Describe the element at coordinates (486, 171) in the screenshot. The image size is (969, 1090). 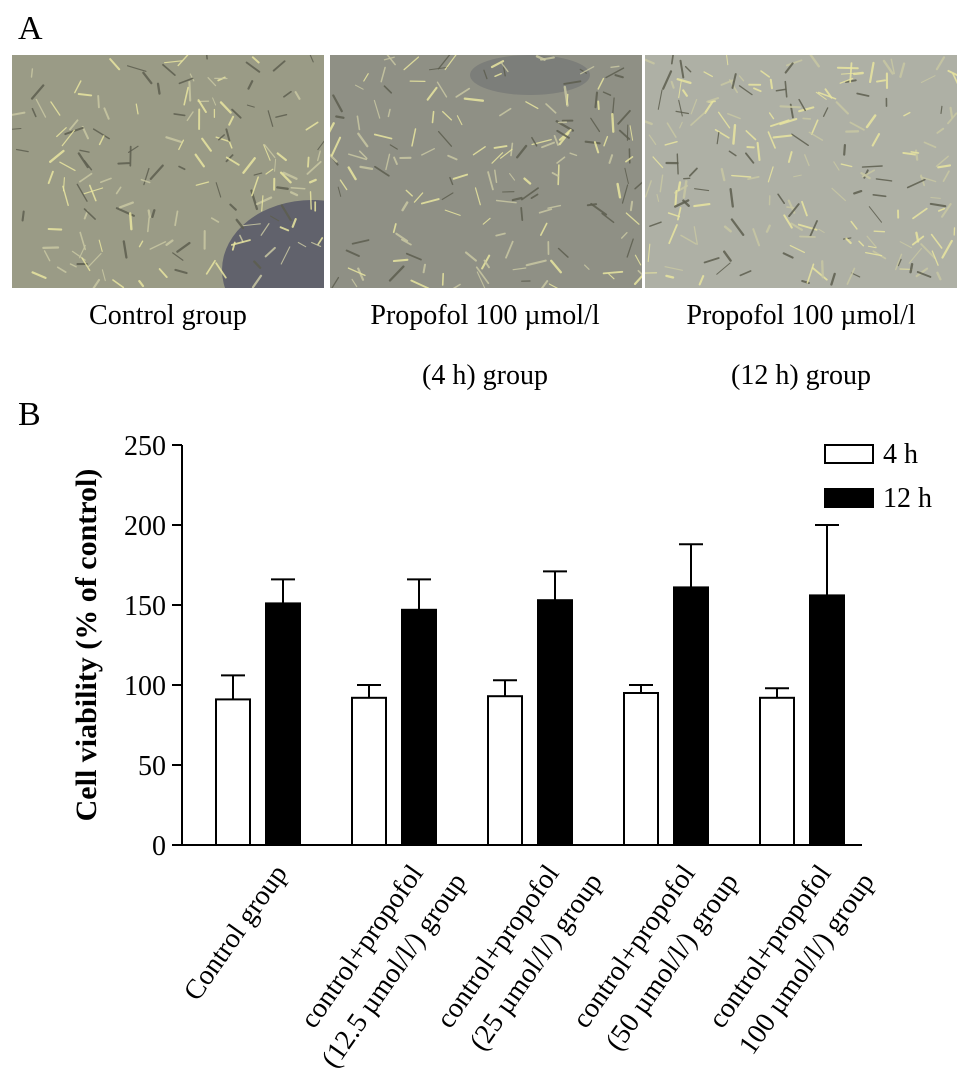
I see `micrograph-propofol-4h` at that location.